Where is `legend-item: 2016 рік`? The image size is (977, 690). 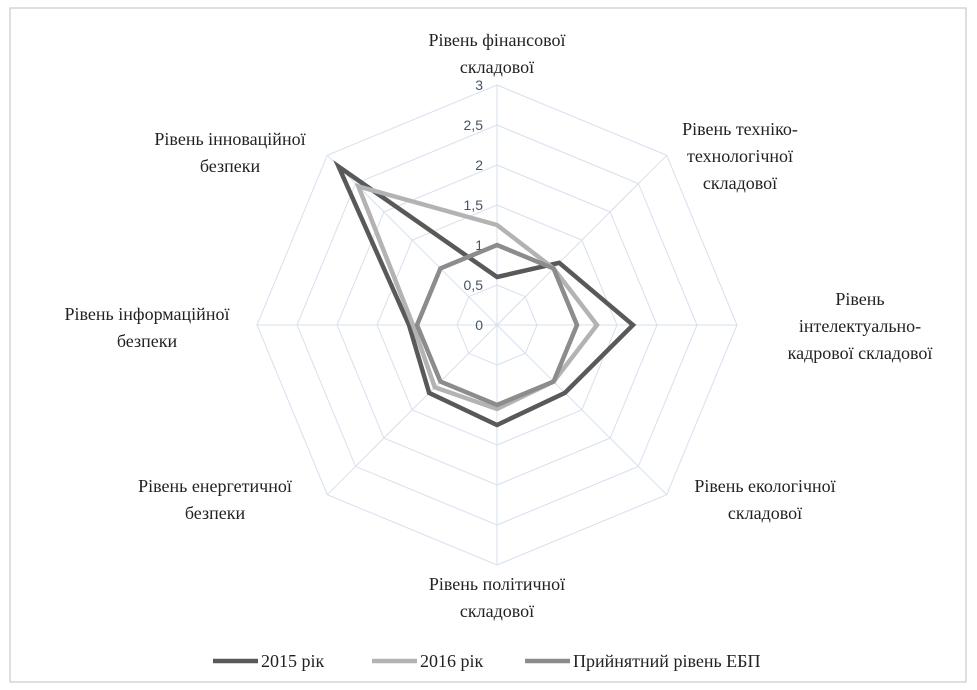 legend-item: 2016 рік is located at coordinates (428, 661).